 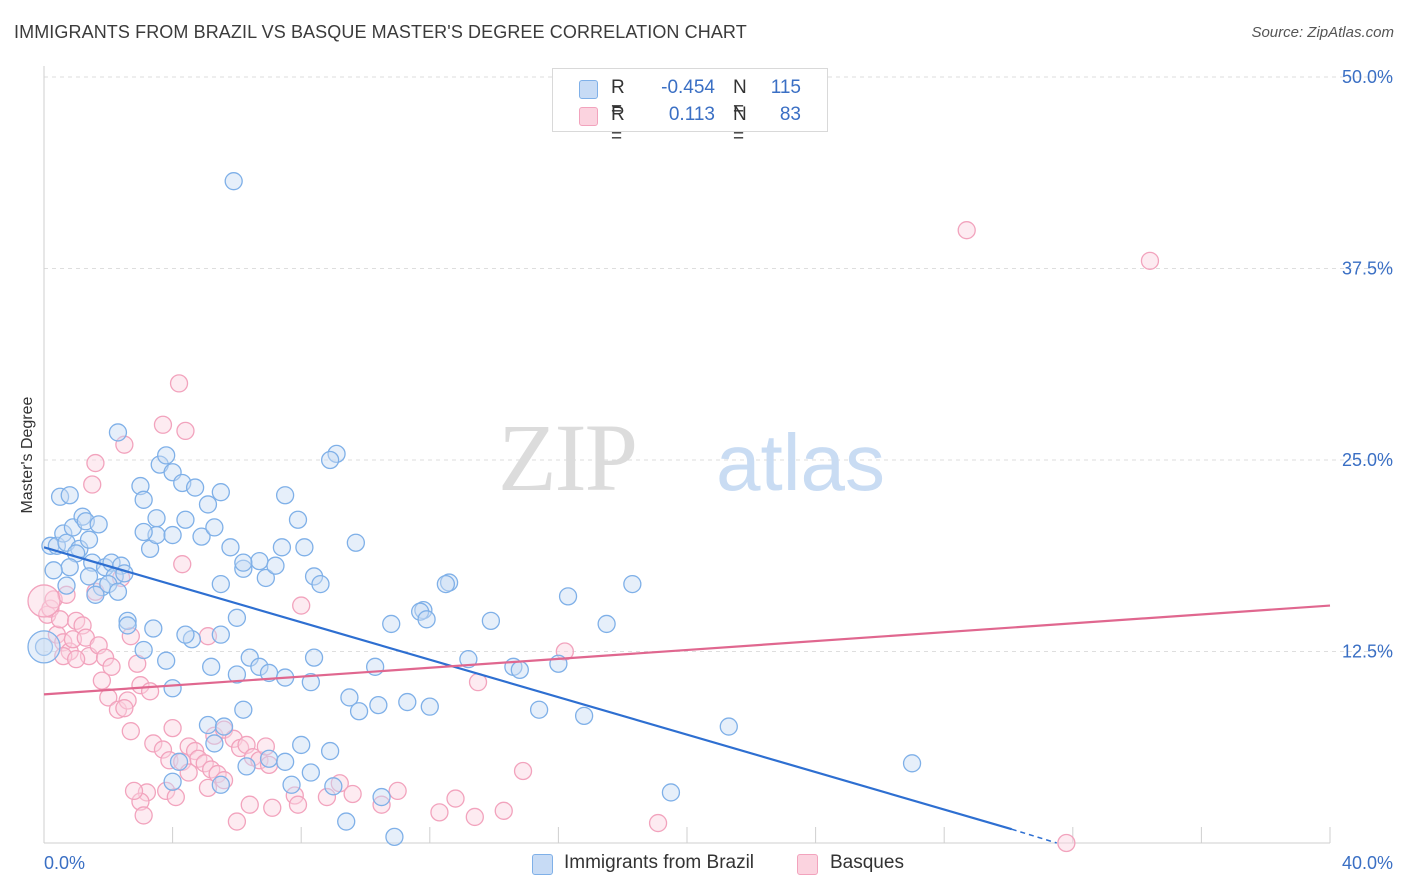 I want to click on y-tick-label-2: 37.5%, so click(x=1367, y=269).